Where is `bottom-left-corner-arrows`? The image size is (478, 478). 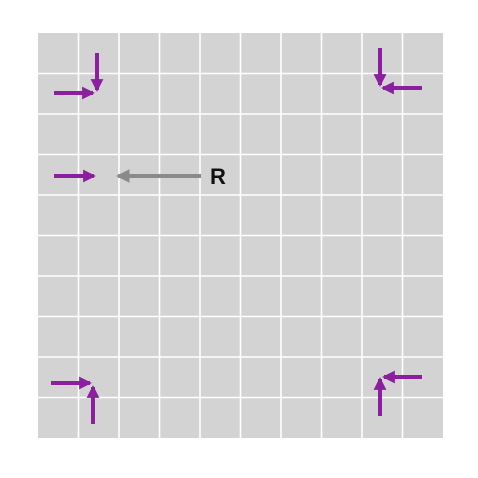 bottom-left-corner-arrows is located at coordinates (75, 400).